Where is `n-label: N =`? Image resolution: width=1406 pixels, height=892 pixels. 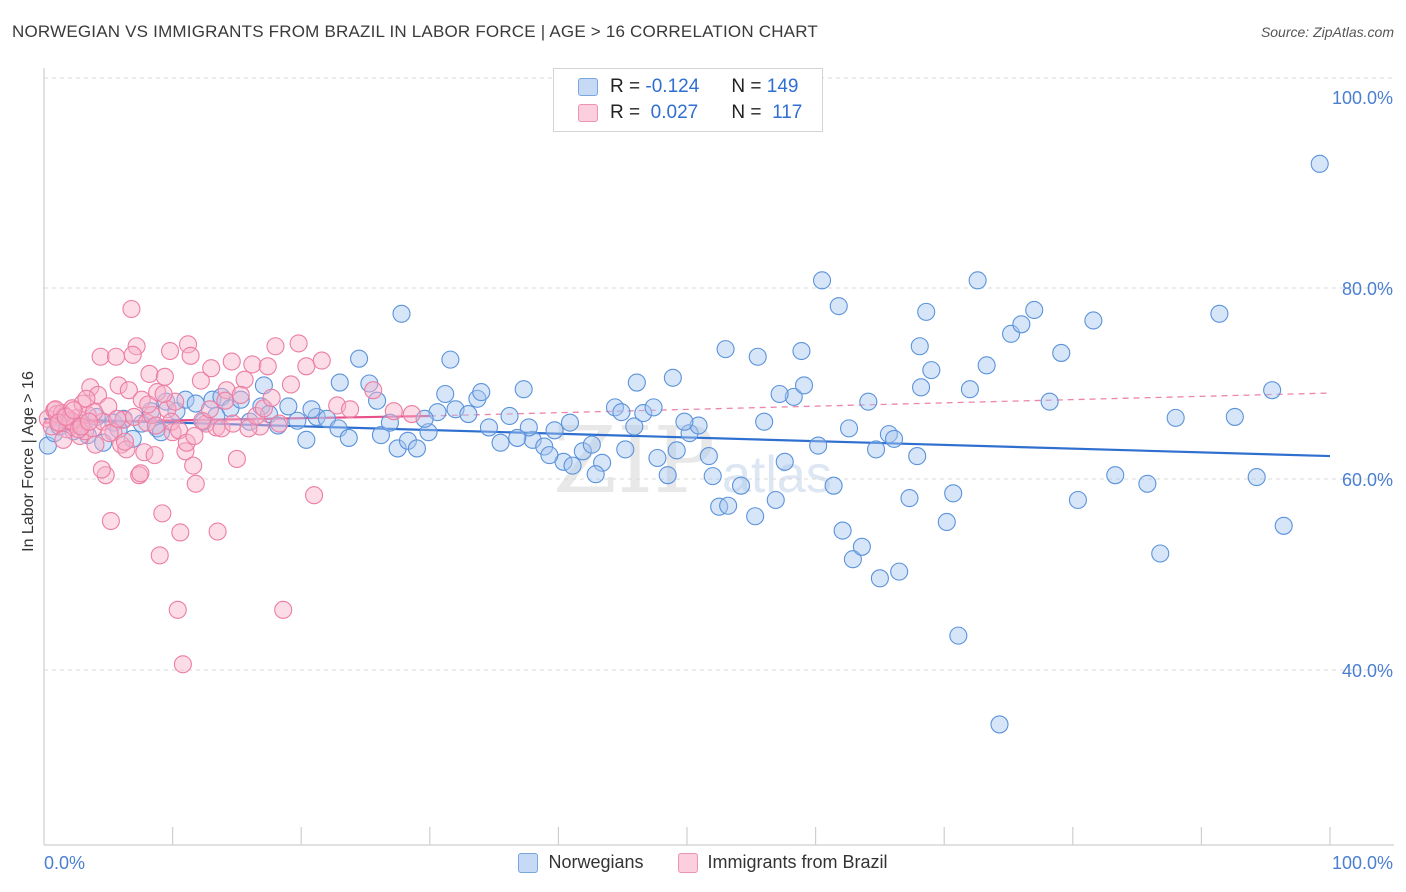 n-label: N = is located at coordinates (746, 86).